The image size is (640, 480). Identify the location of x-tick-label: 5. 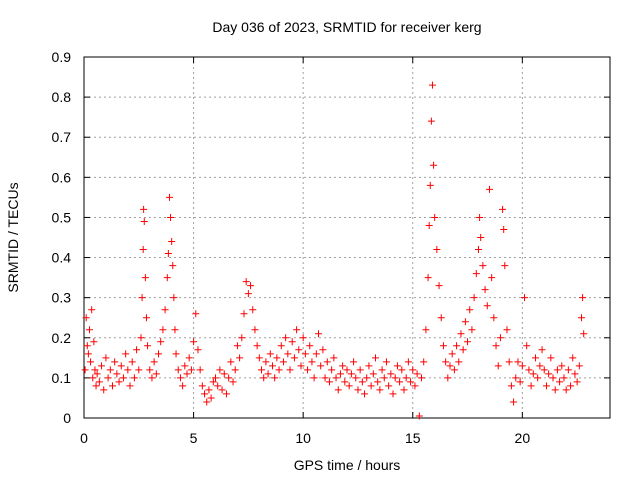
(194, 438).